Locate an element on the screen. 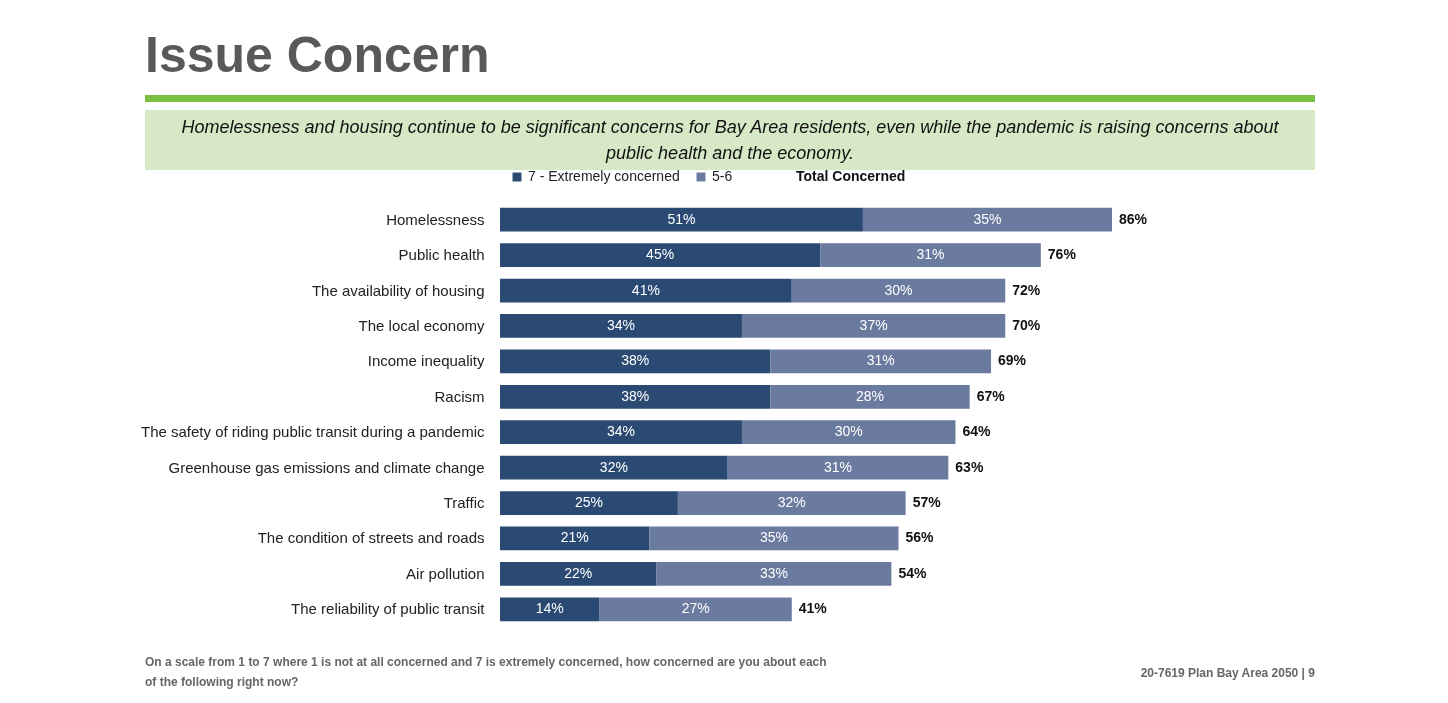  total-label: 63% is located at coordinates (969, 466).